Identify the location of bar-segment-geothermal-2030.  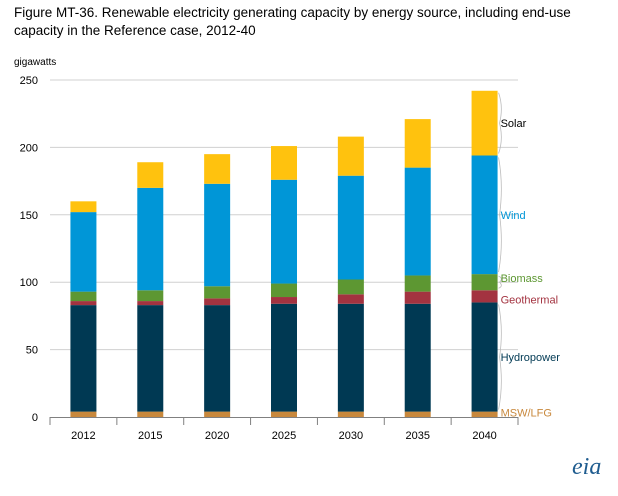
(350, 299).